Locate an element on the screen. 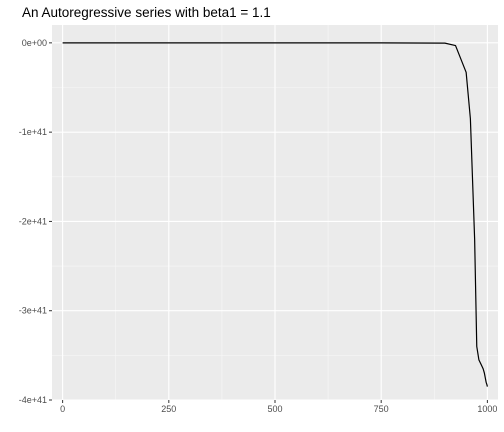  x-tick-label: 250 is located at coordinates (168, 409).